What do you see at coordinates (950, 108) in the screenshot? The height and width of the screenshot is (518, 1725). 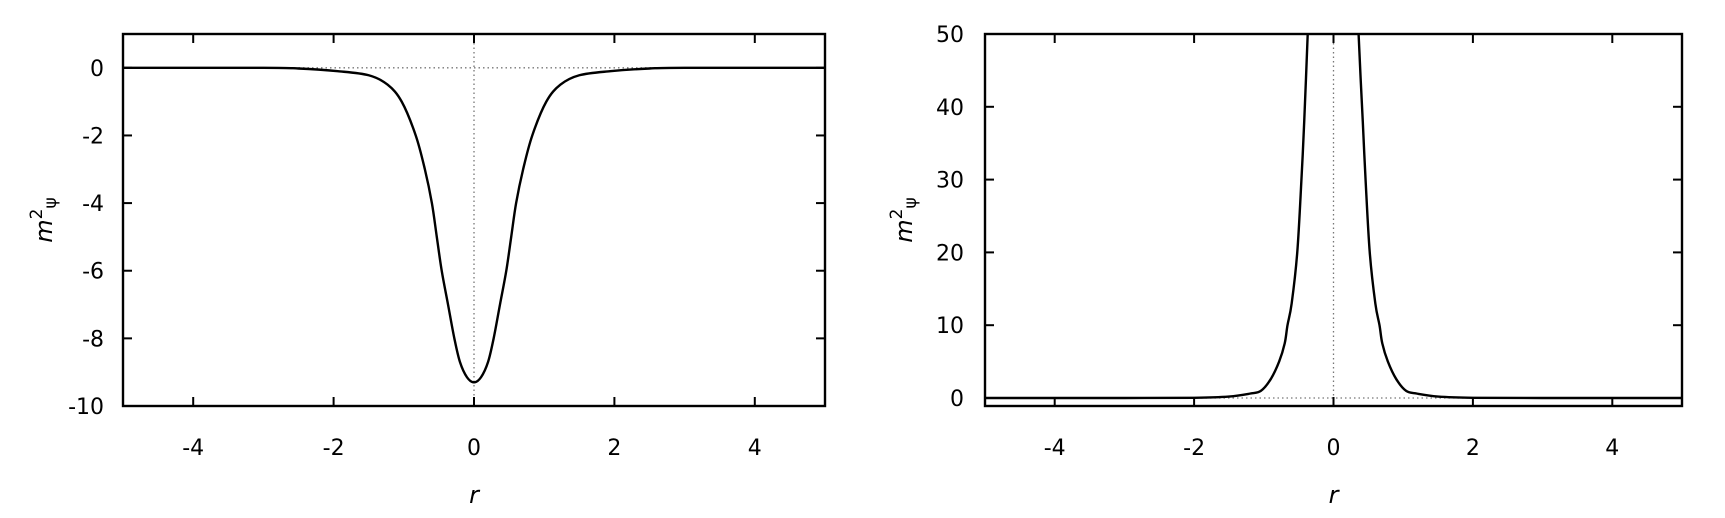 I see `y-tick-label: 40` at bounding box center [950, 108].